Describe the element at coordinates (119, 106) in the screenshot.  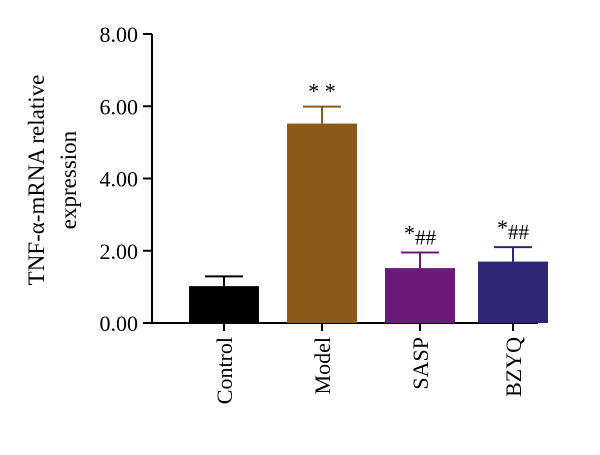
I see `y-tick-label: 6.00` at that location.